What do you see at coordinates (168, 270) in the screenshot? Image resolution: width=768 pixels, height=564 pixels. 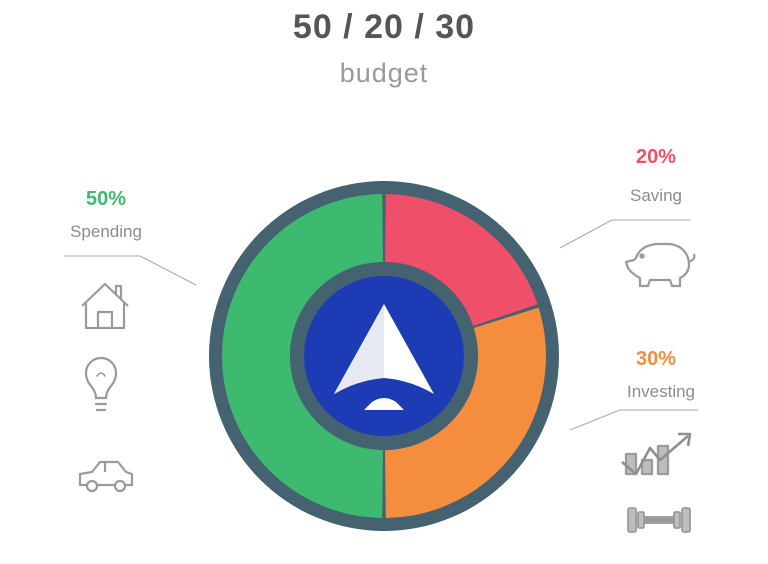 I see `spending-leader-line-diagonal` at bounding box center [168, 270].